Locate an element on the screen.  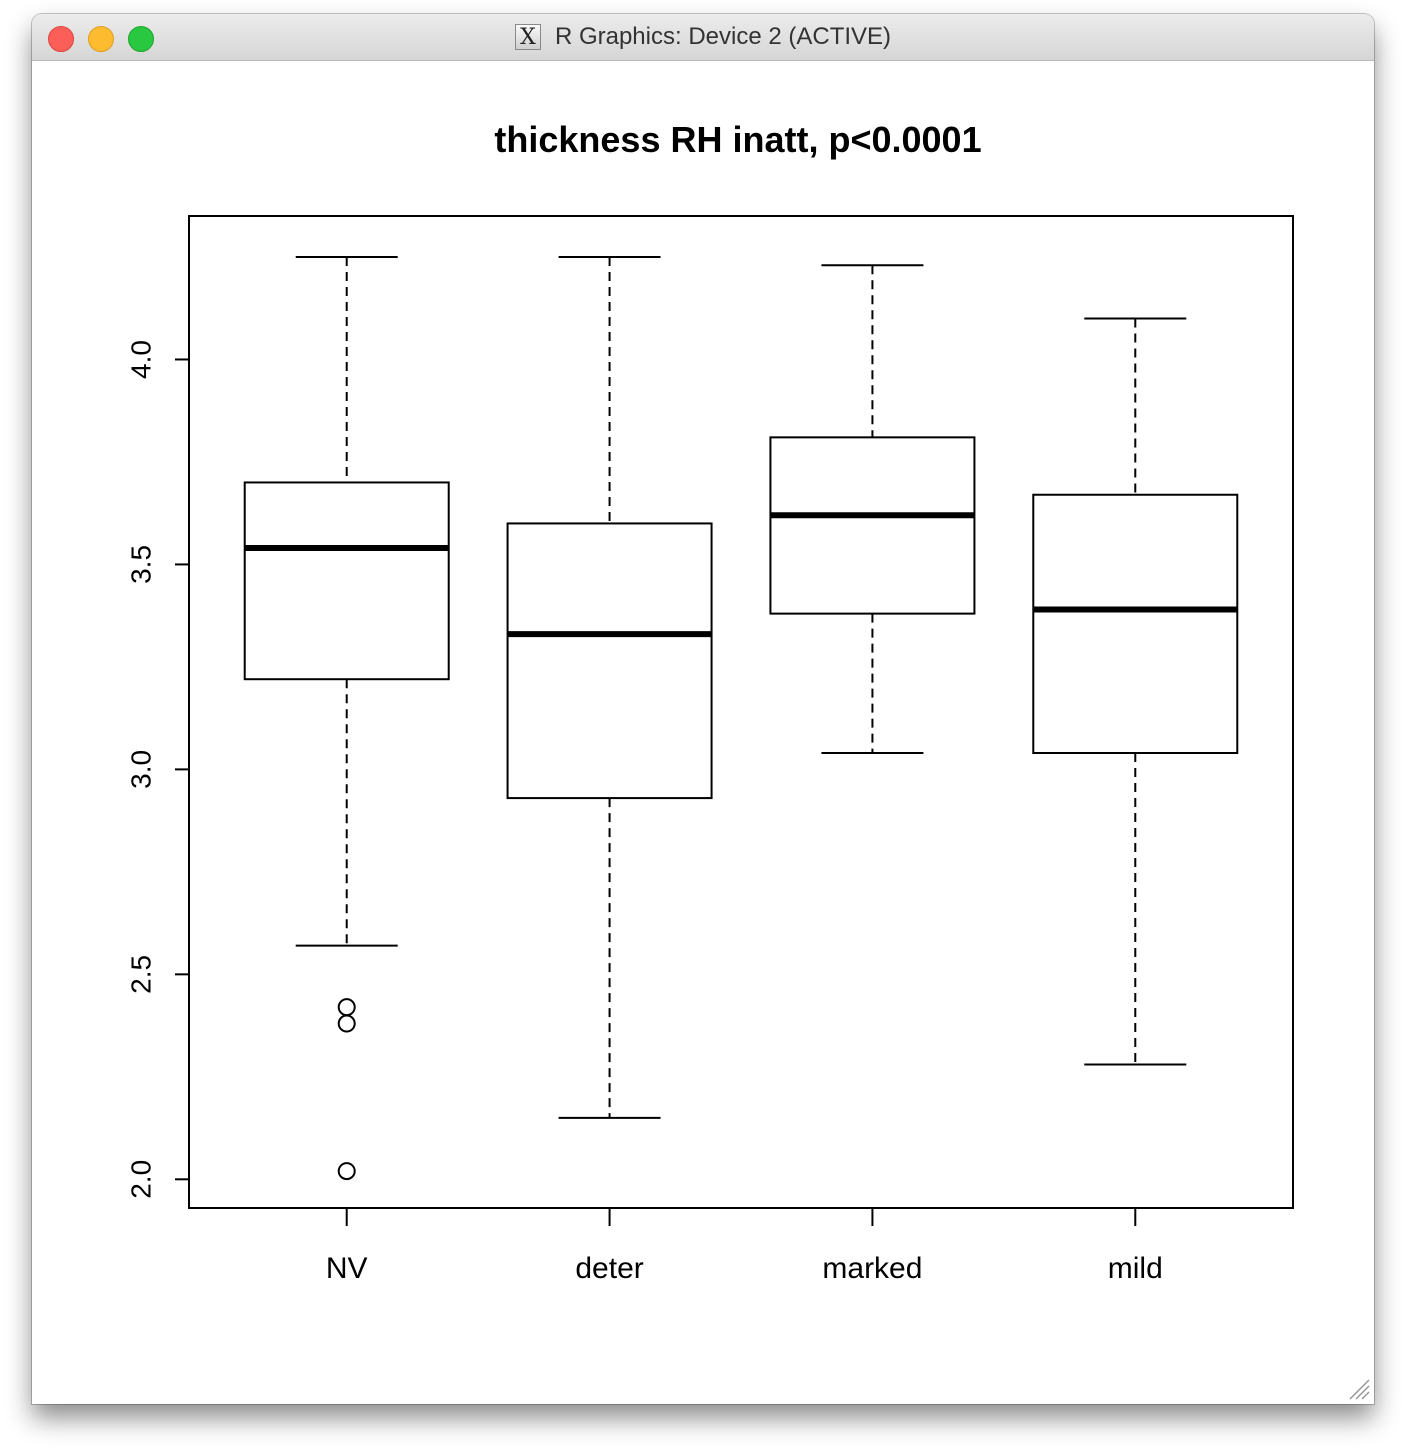
title-bar: X R Graphics: Device 2 (ACTIVE) is located at coordinates (703, 37).